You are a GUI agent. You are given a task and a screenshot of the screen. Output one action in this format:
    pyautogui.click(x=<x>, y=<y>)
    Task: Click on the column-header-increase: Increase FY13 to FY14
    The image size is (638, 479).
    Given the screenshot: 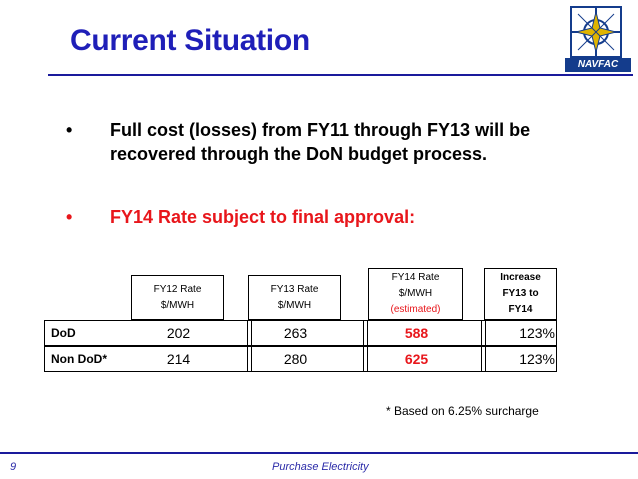 What is the action you would take?
    pyautogui.click(x=520, y=294)
    